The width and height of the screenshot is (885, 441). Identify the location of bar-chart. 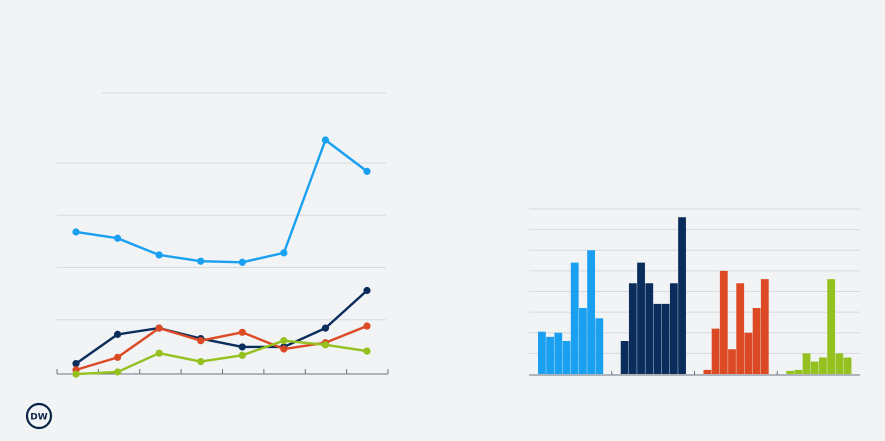
(694, 292).